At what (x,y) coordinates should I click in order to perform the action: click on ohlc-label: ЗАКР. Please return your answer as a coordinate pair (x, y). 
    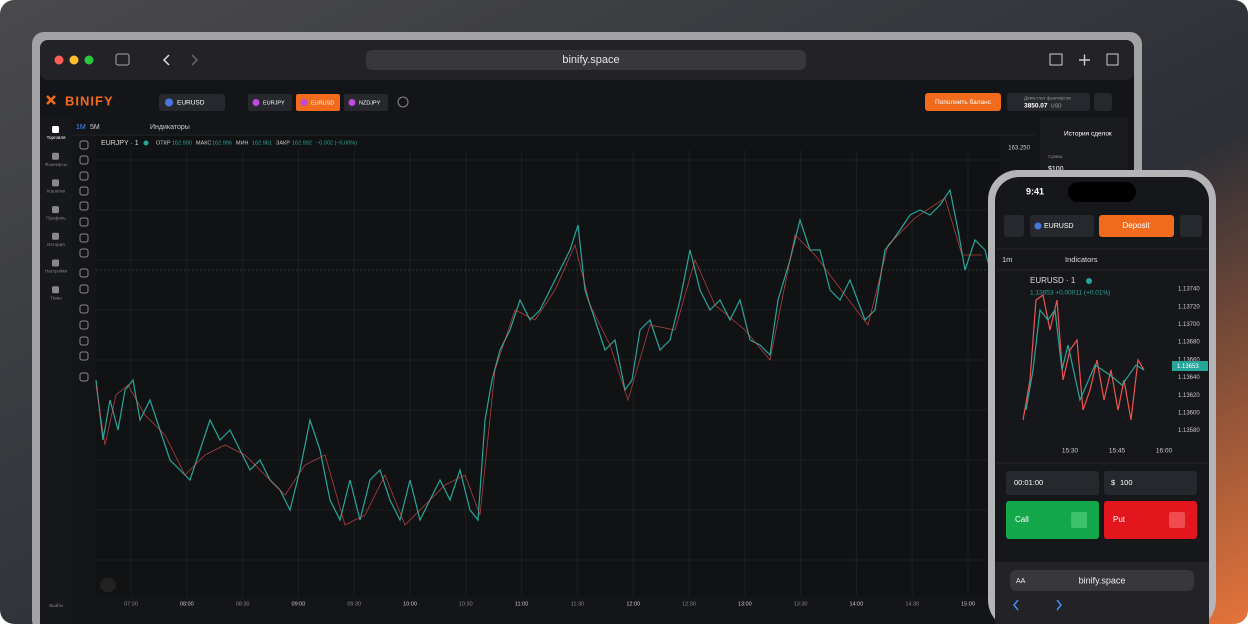
    Looking at the image, I should click on (283, 143).